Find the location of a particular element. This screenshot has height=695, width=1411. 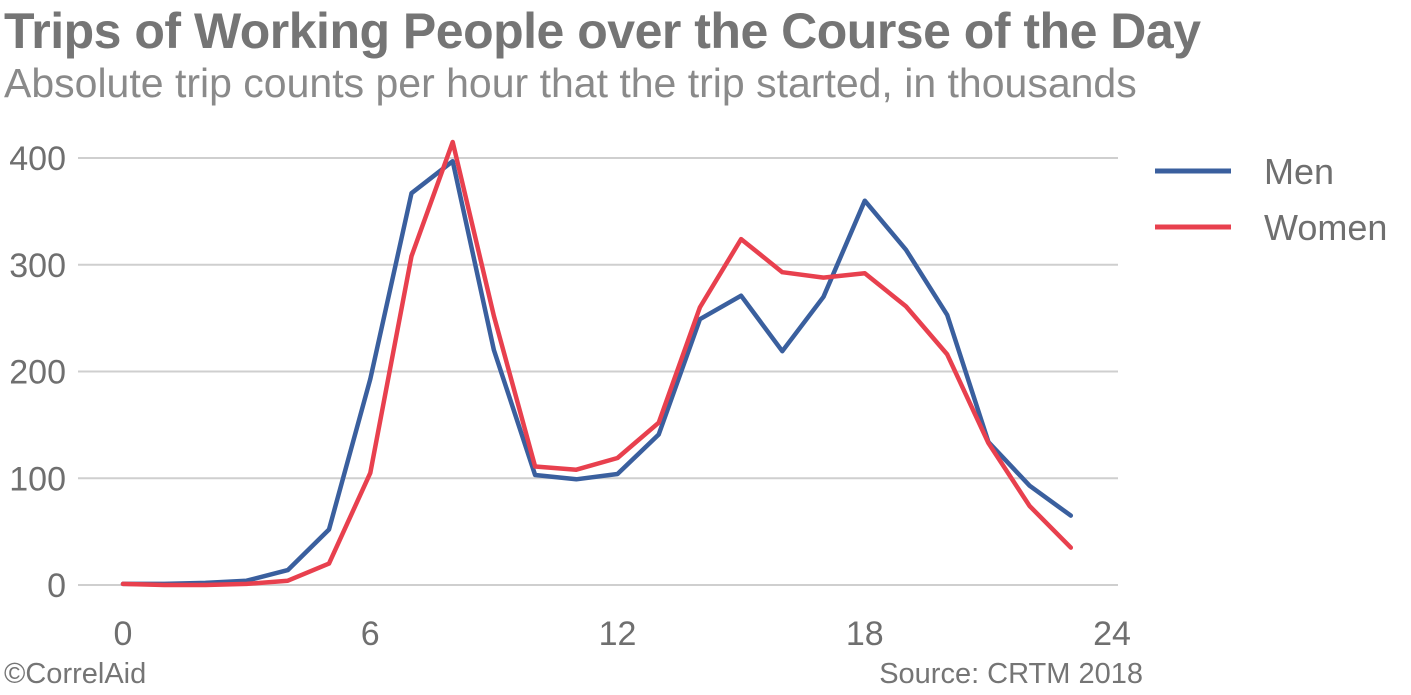

y-tick-label: 100 is located at coordinates (37, 479).